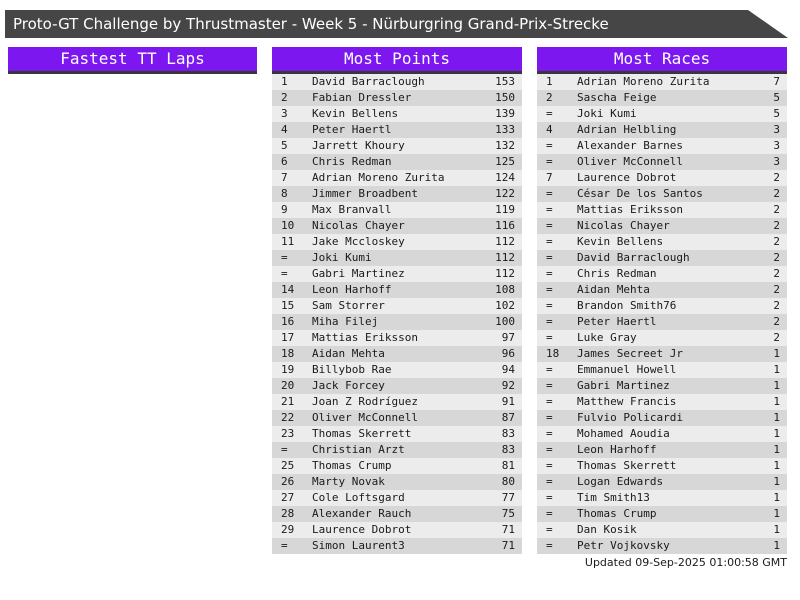 This screenshot has height=600, width=800. Describe the element at coordinates (348, 385) in the screenshot. I see `name-cell: Jack Forcey` at that location.